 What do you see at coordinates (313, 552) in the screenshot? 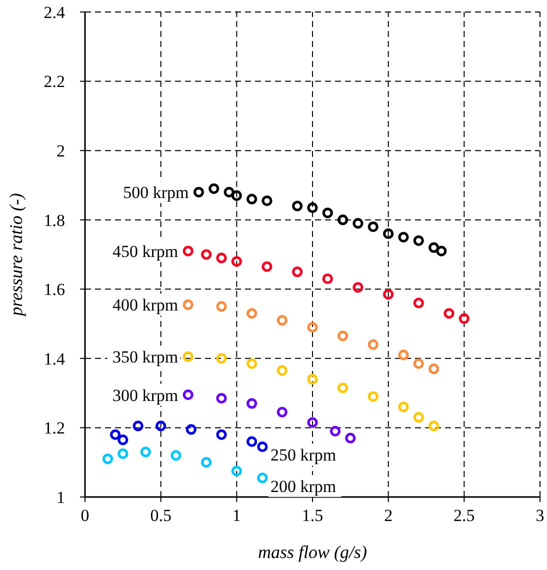
I see `x-axis-title: mass flow (g/s)` at bounding box center [313, 552].